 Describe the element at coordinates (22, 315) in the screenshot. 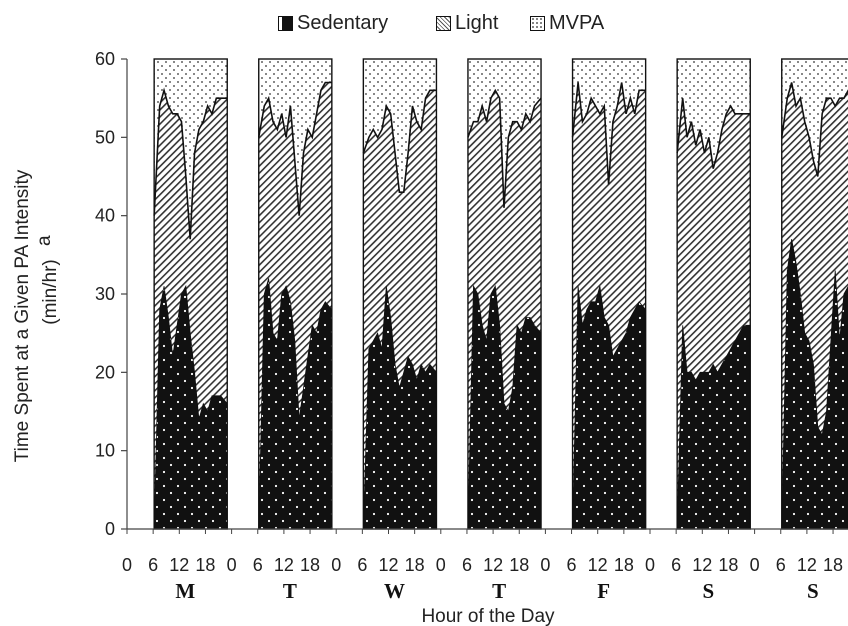

I see `y-axis-title-line1: Time Spent at a Given PA Intensity` at that location.